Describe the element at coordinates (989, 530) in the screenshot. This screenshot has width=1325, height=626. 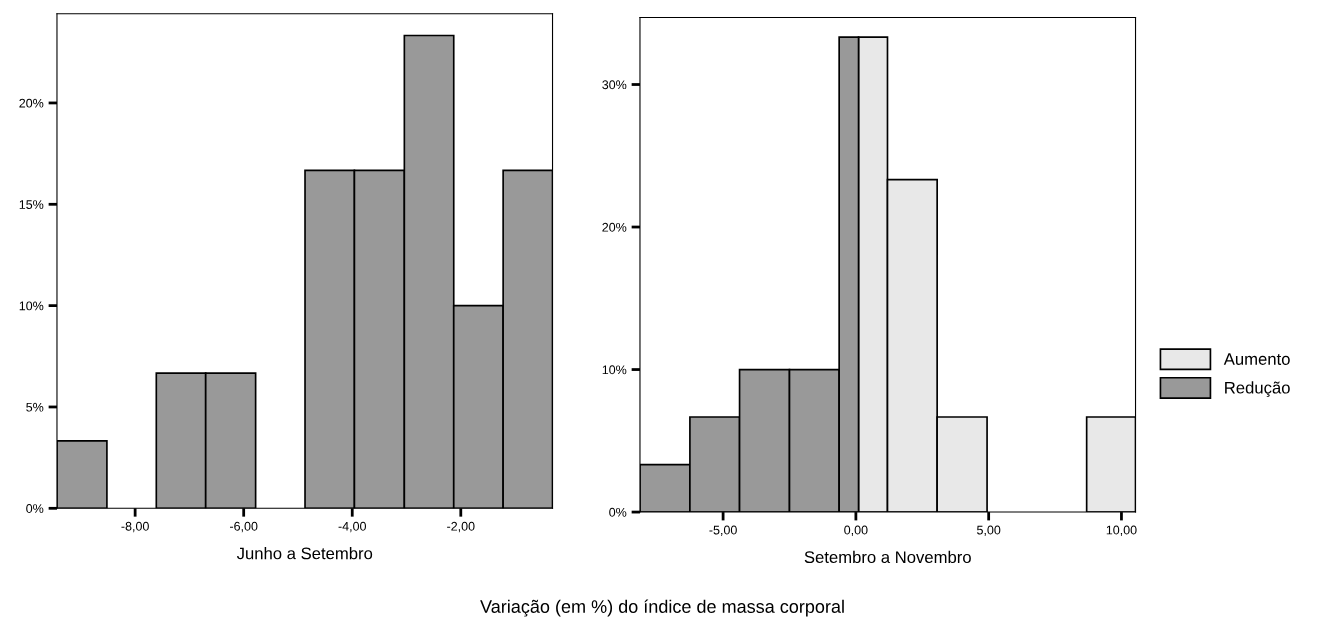
I see `x-tick-label: 5,00` at that location.